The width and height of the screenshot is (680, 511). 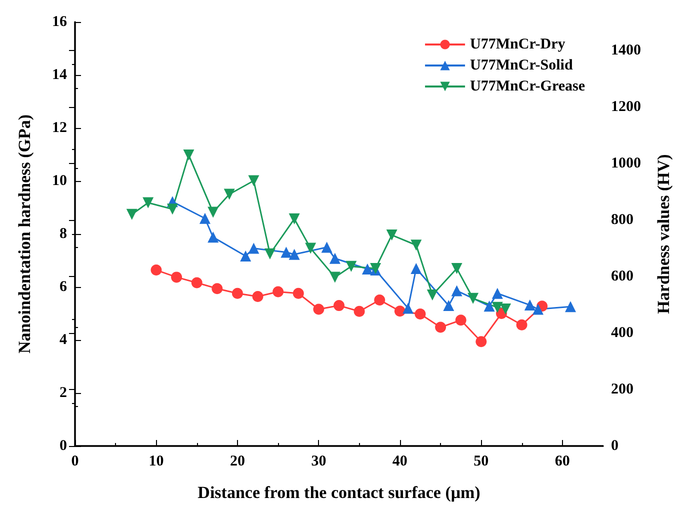 I want to click on y2-tick-label: 0, so click(x=614, y=446).